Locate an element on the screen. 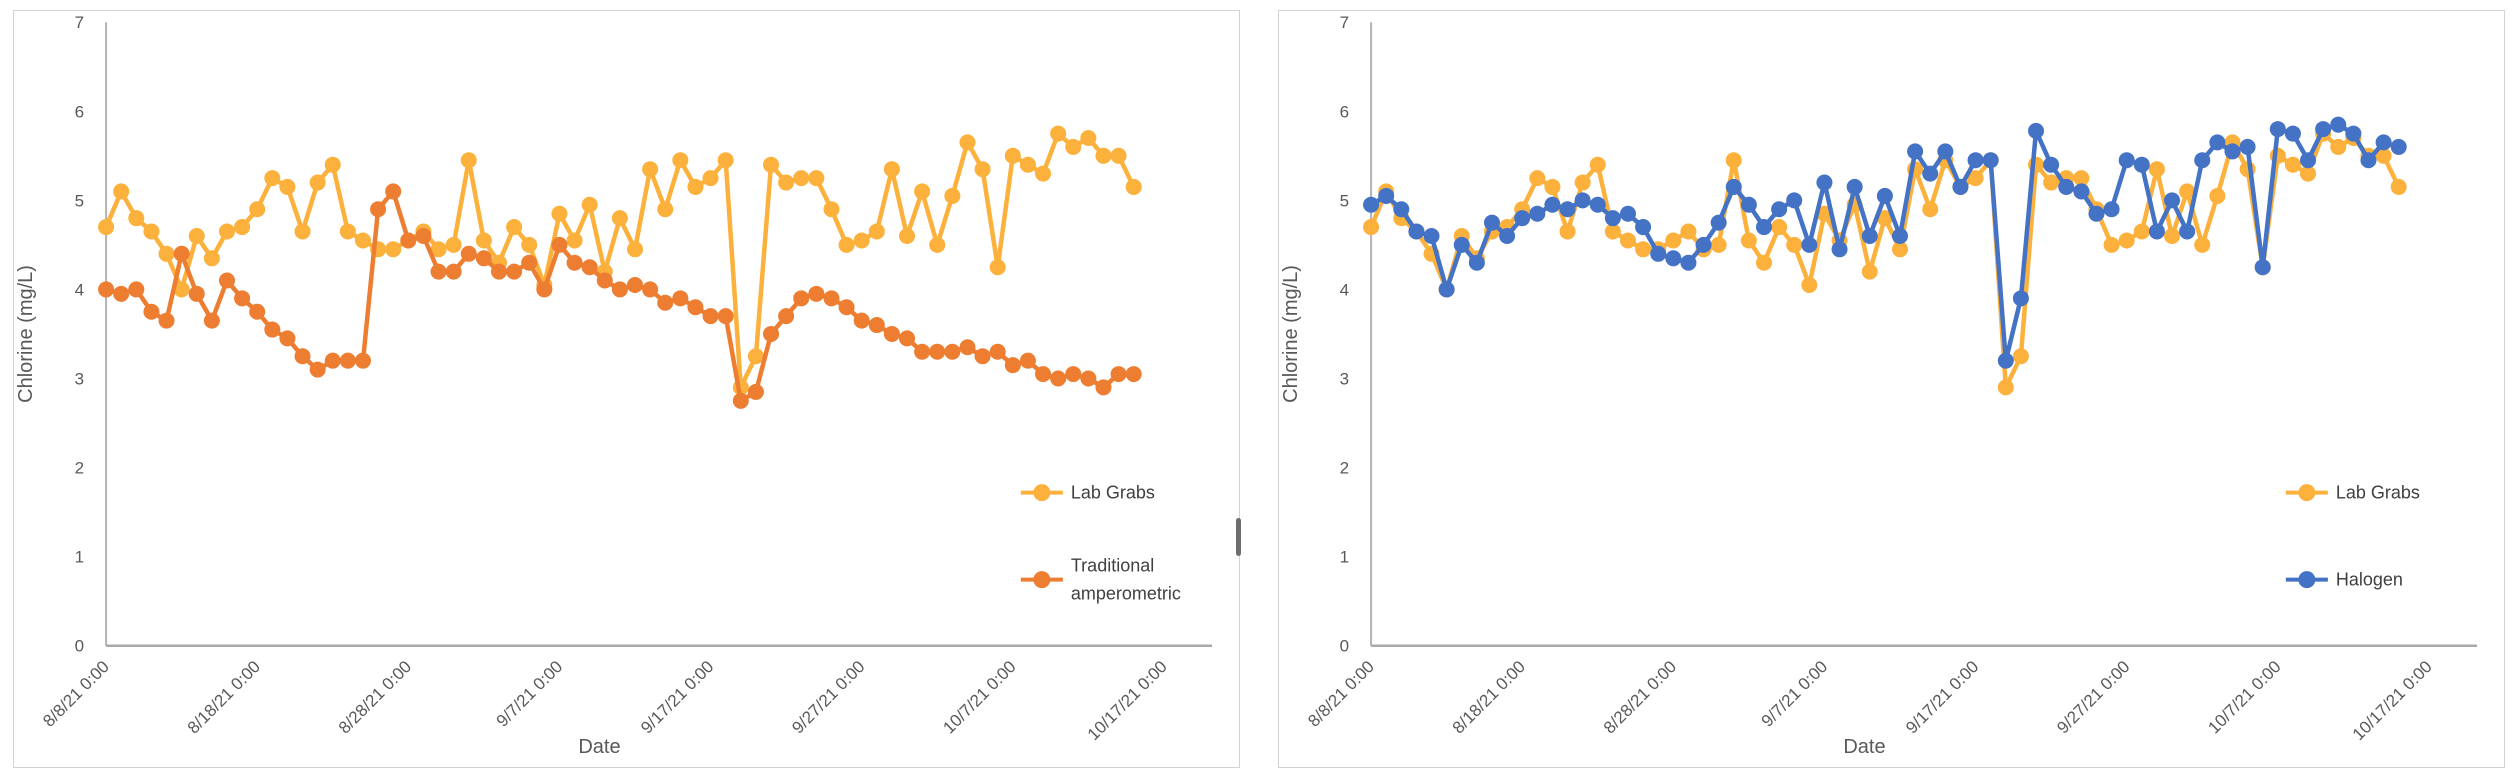  y-tick-label: 5 is located at coordinates (1344, 200).